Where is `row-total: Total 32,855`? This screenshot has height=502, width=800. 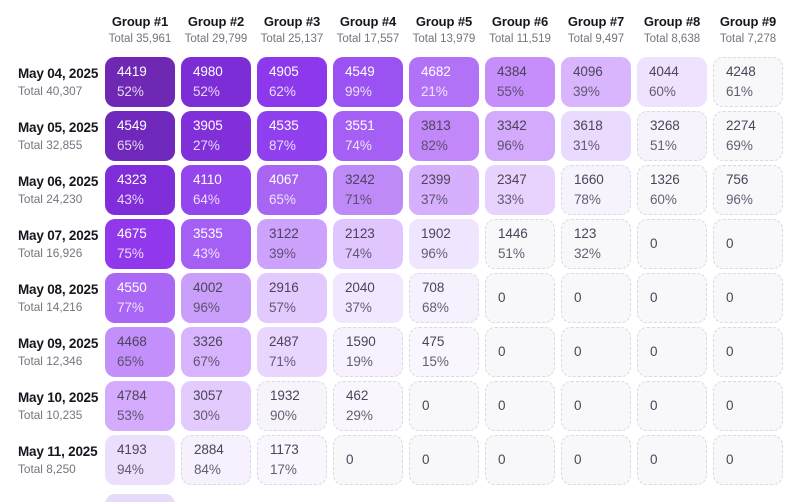 row-total: Total 32,855 is located at coordinates (50, 145).